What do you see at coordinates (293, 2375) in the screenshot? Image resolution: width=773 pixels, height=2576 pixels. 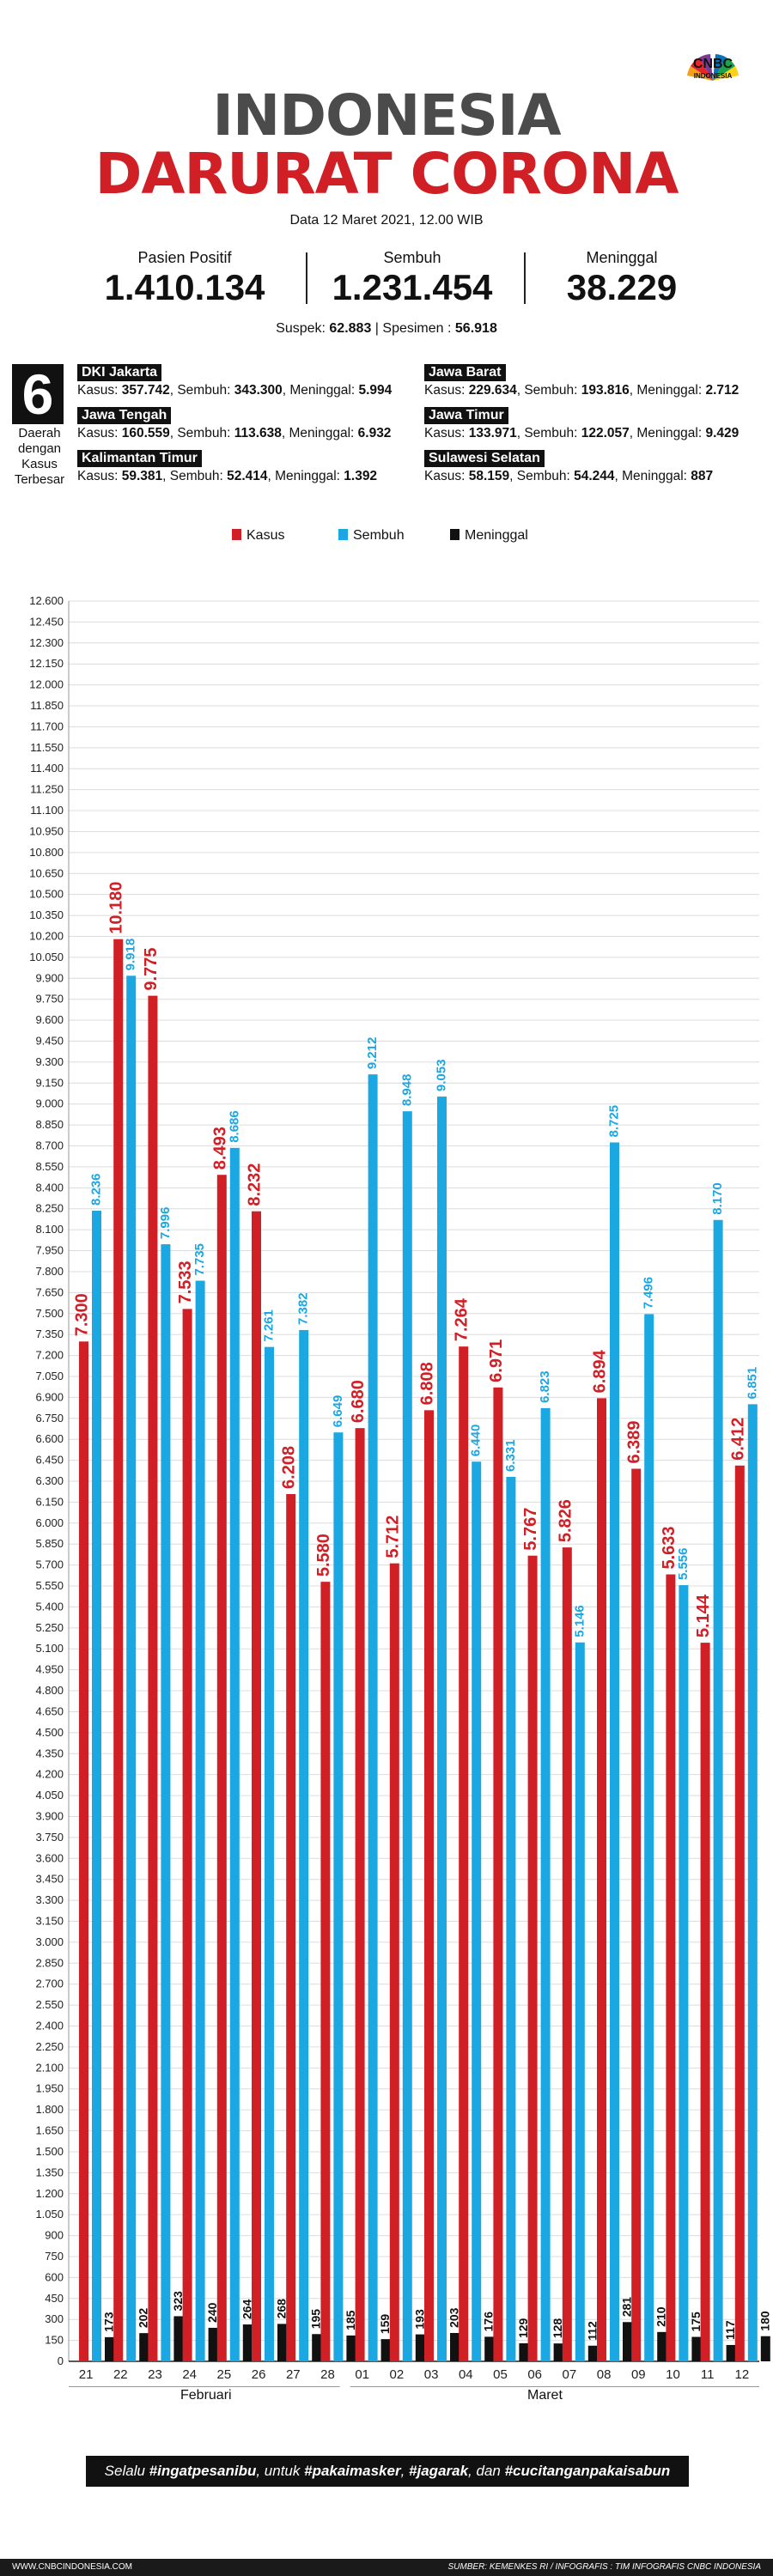 I see `x-tick-label: 27` at bounding box center [293, 2375].